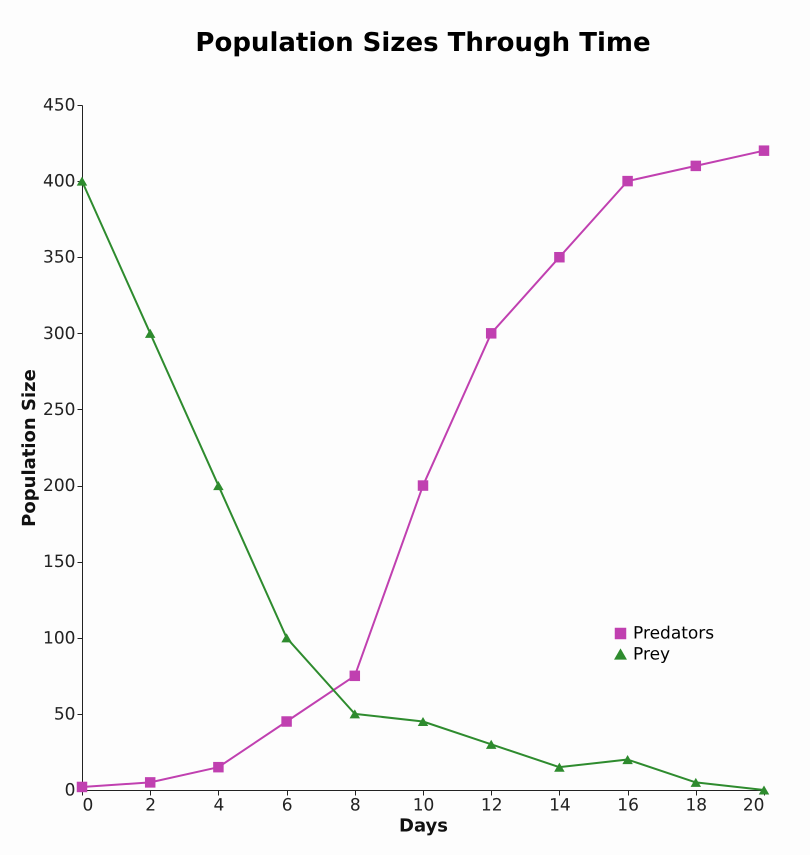 The width and height of the screenshot is (810, 855). What do you see at coordinates (59, 182) in the screenshot?
I see `y-tick-label: 400` at bounding box center [59, 182].